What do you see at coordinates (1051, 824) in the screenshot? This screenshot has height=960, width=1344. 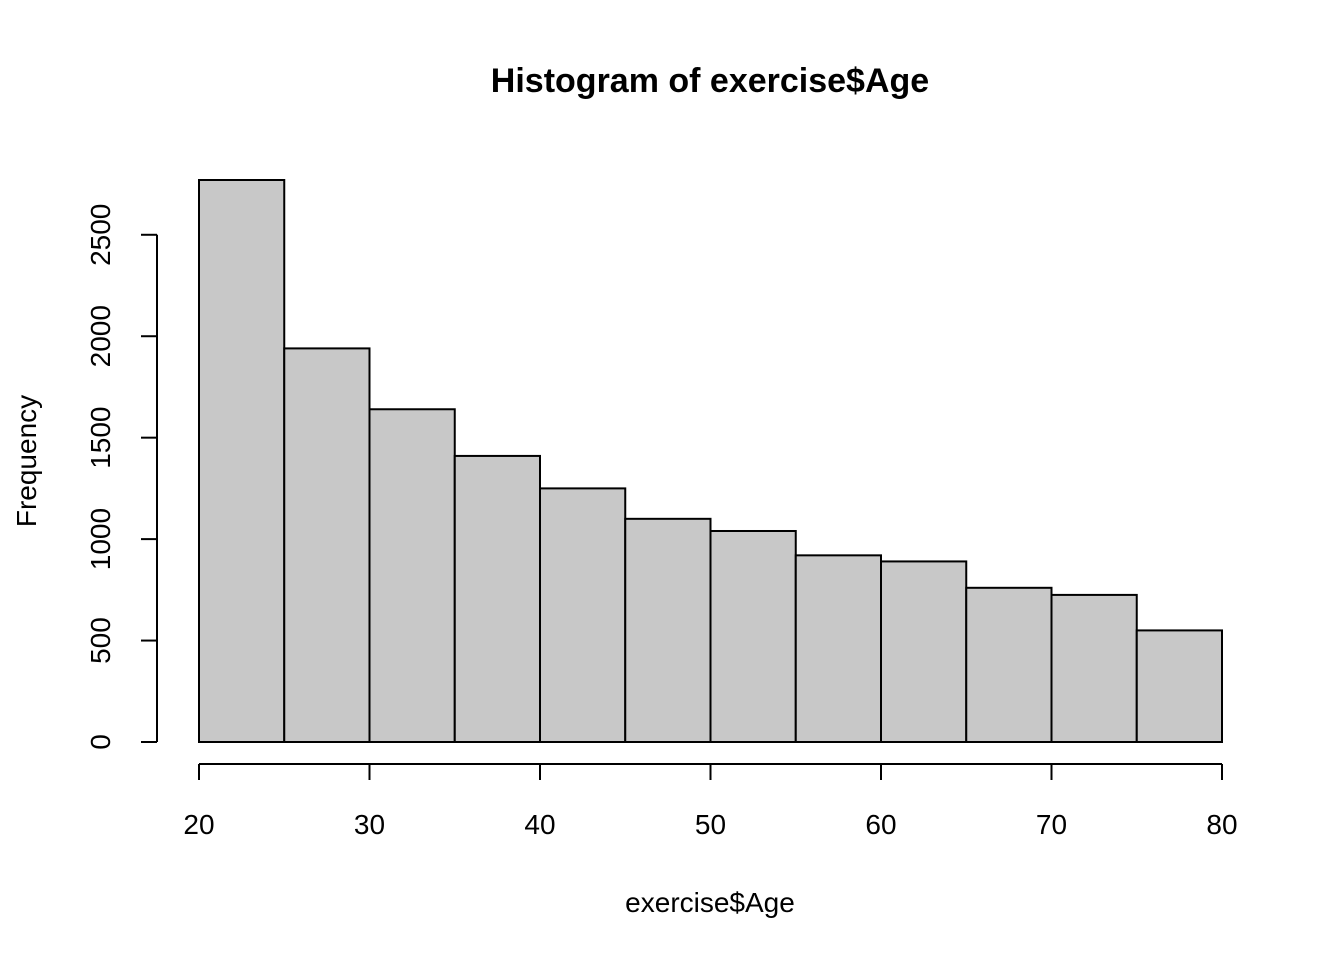 I see `x-tick-label: 70` at bounding box center [1051, 824].